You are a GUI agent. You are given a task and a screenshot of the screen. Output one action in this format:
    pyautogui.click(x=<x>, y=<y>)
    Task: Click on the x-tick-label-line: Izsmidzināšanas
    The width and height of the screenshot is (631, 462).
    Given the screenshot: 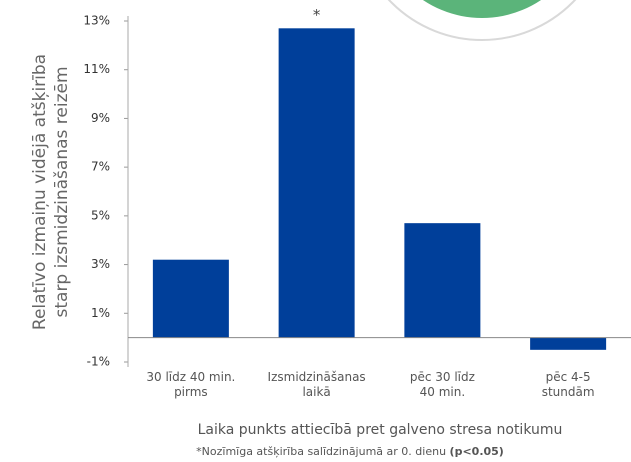 What is the action you would take?
    pyautogui.click(x=317, y=377)
    